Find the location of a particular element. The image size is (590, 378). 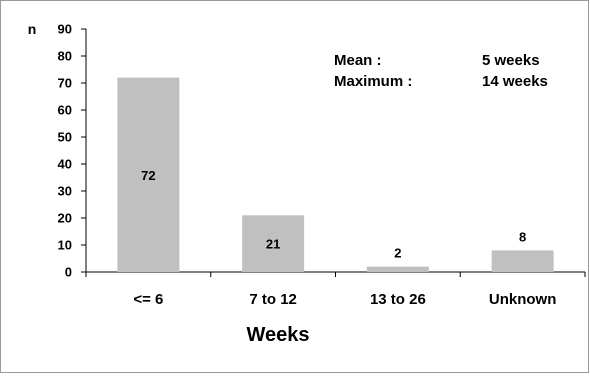

annotation-mean-value: 5 weeks is located at coordinates (511, 60).